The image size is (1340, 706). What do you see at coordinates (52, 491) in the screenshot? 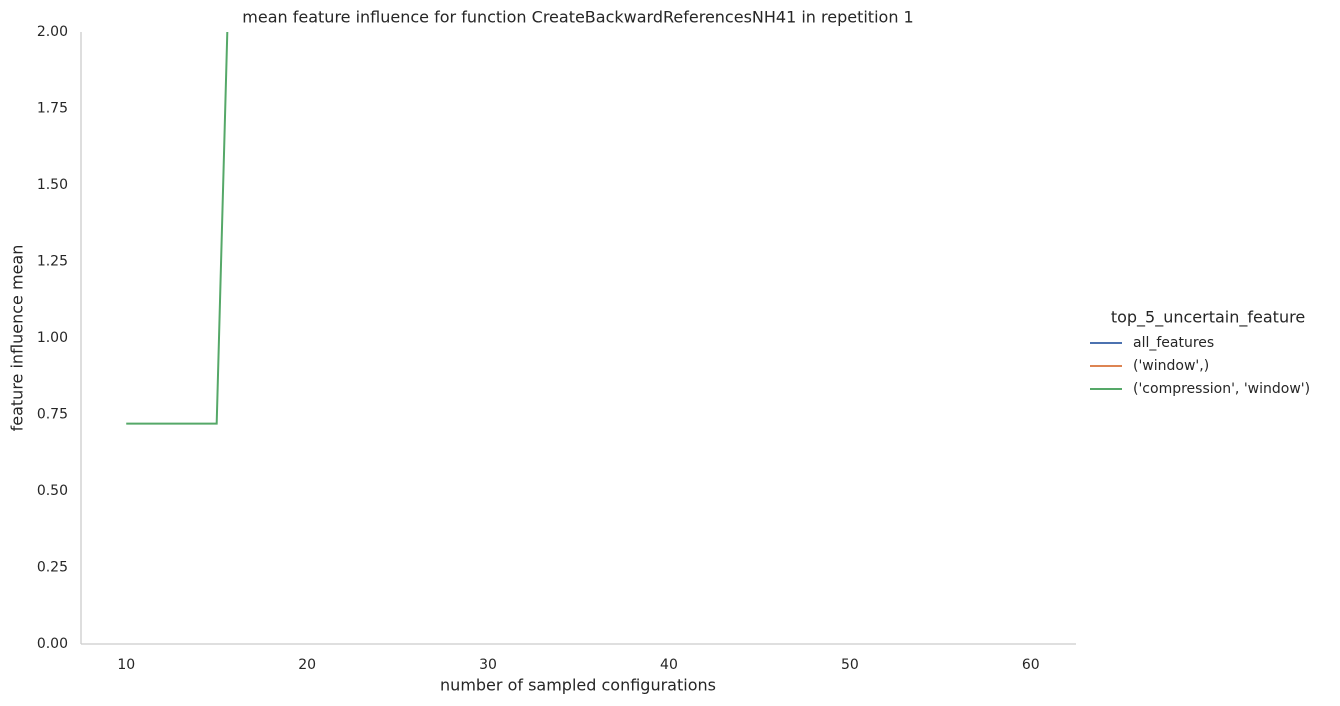
I see `y-tick-label: 0.50` at bounding box center [52, 491].